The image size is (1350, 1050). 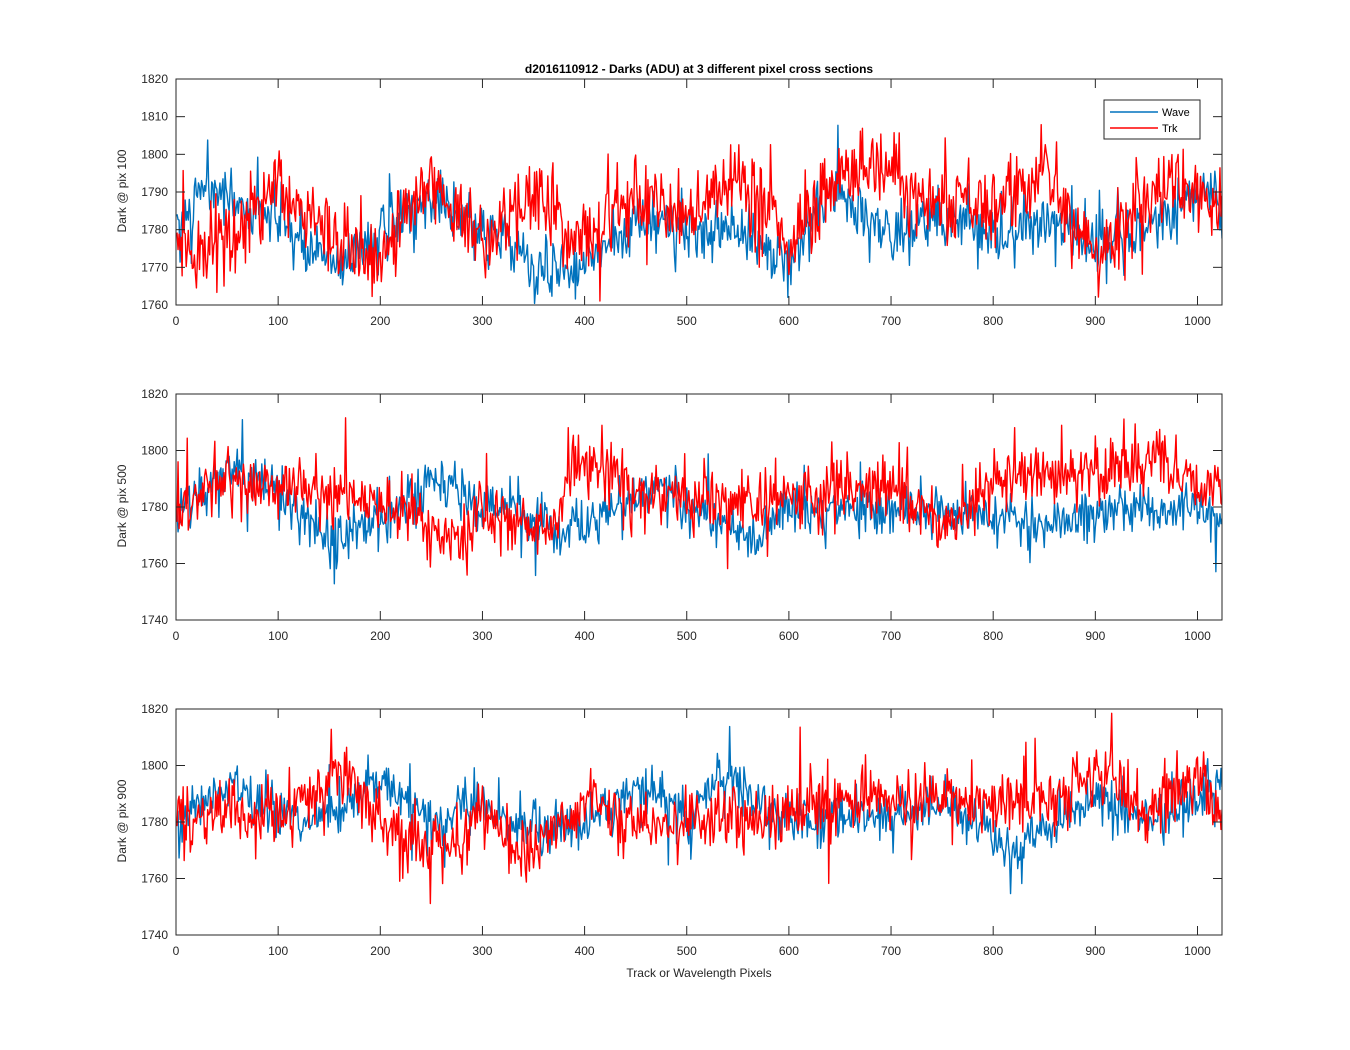 I want to click on xlabel: Track or Wavelength Pixels, so click(x=698, y=973).